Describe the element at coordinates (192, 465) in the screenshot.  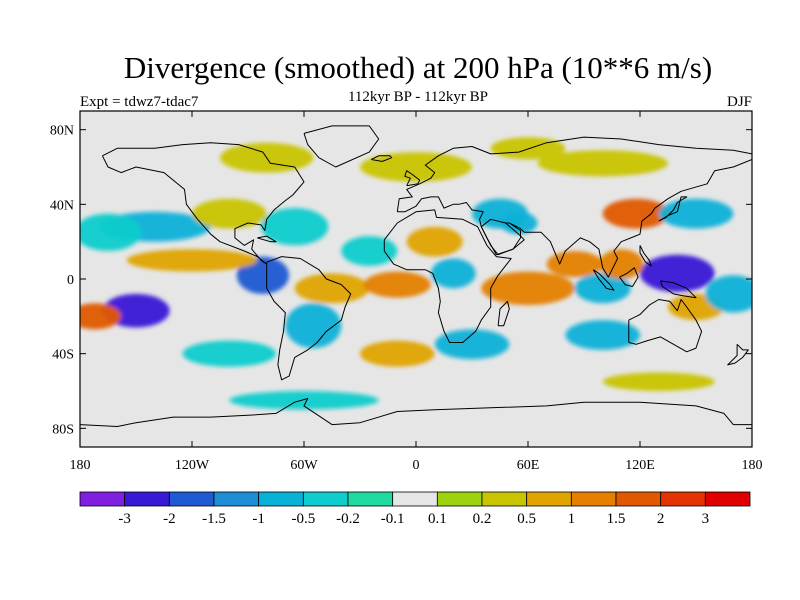
I see `x-tick-label-2: 120W` at that location.